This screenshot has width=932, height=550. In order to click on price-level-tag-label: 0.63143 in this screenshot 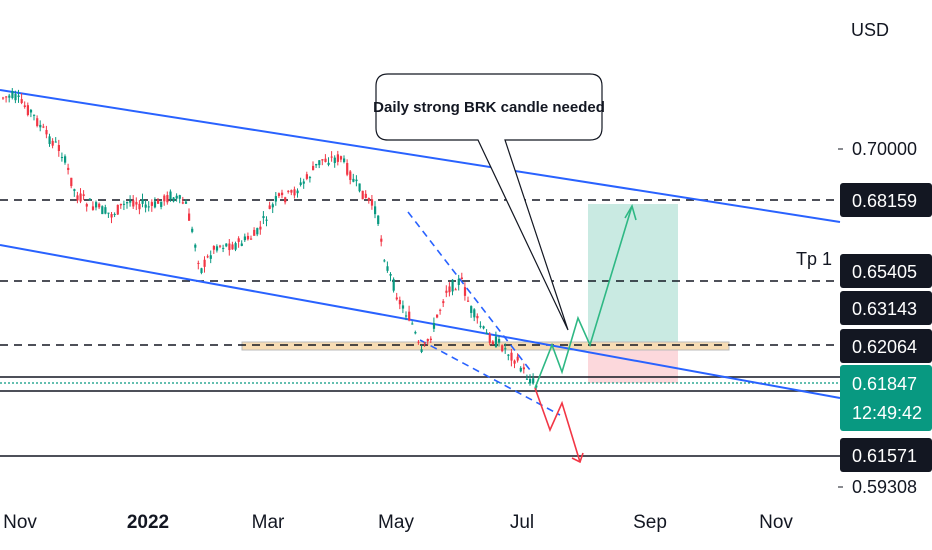, I will do `click(884, 309)`.